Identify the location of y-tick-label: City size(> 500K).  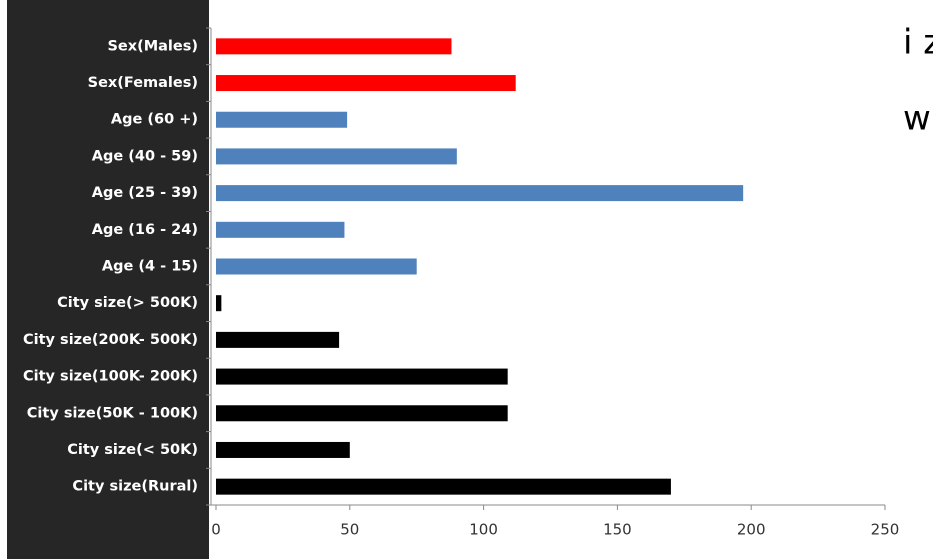
(127, 303).